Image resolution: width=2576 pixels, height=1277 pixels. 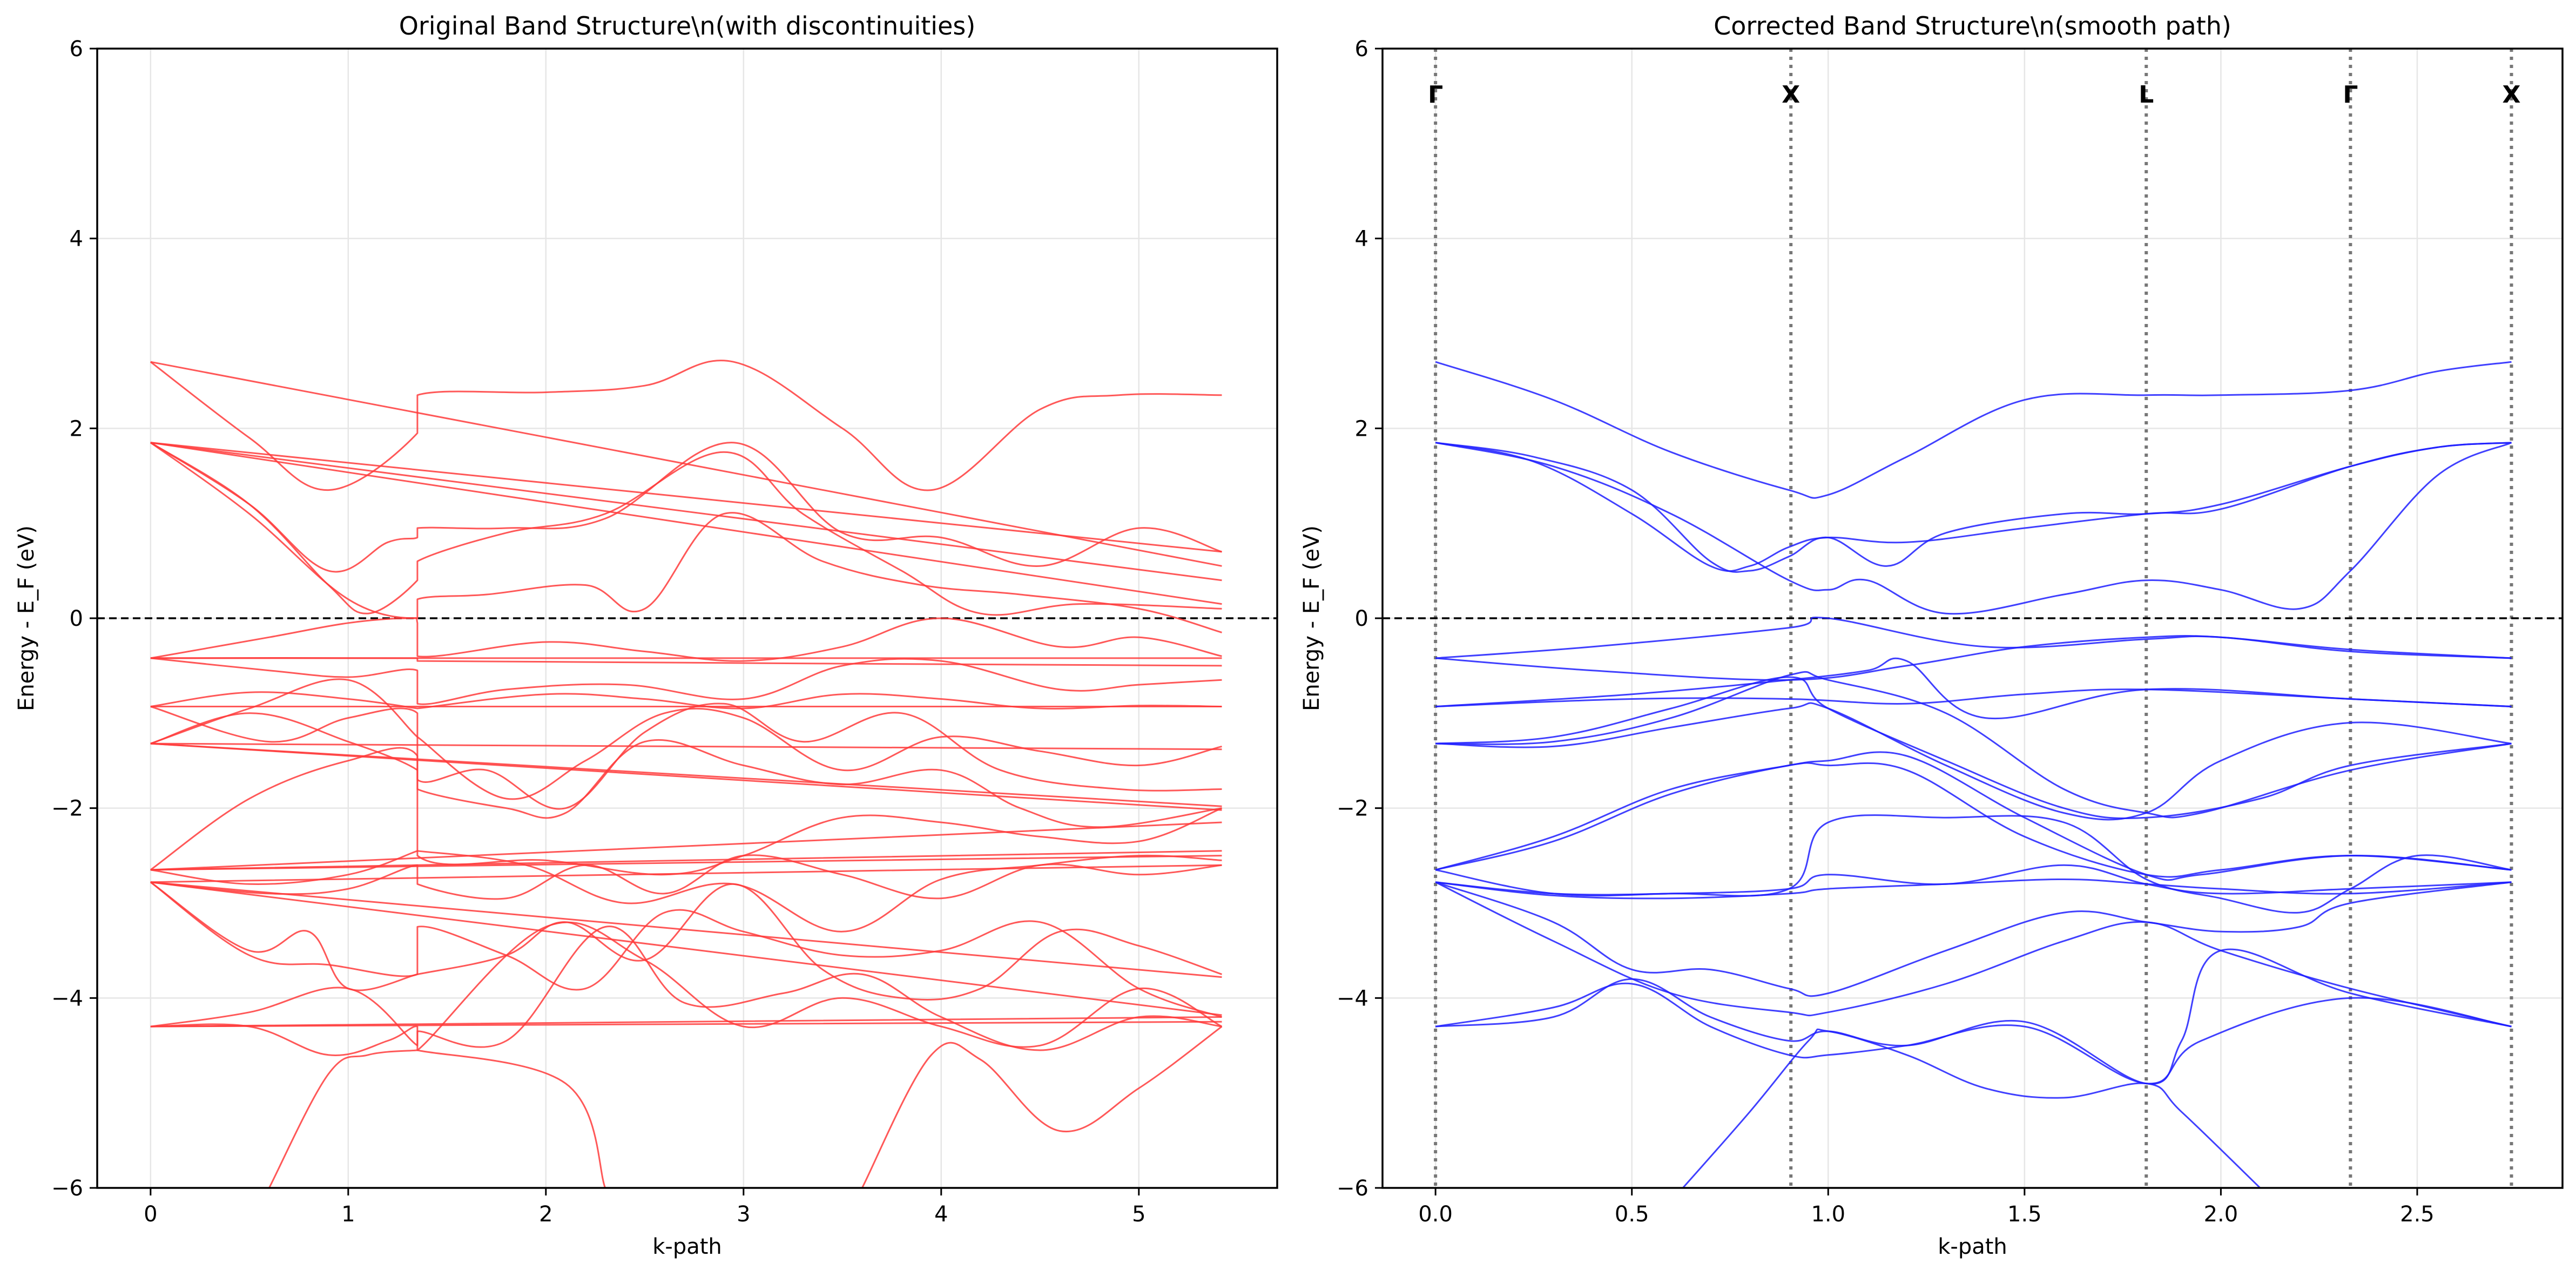 What do you see at coordinates (2024, 1214) in the screenshot?
I see `x-tick-label: 1.5` at bounding box center [2024, 1214].